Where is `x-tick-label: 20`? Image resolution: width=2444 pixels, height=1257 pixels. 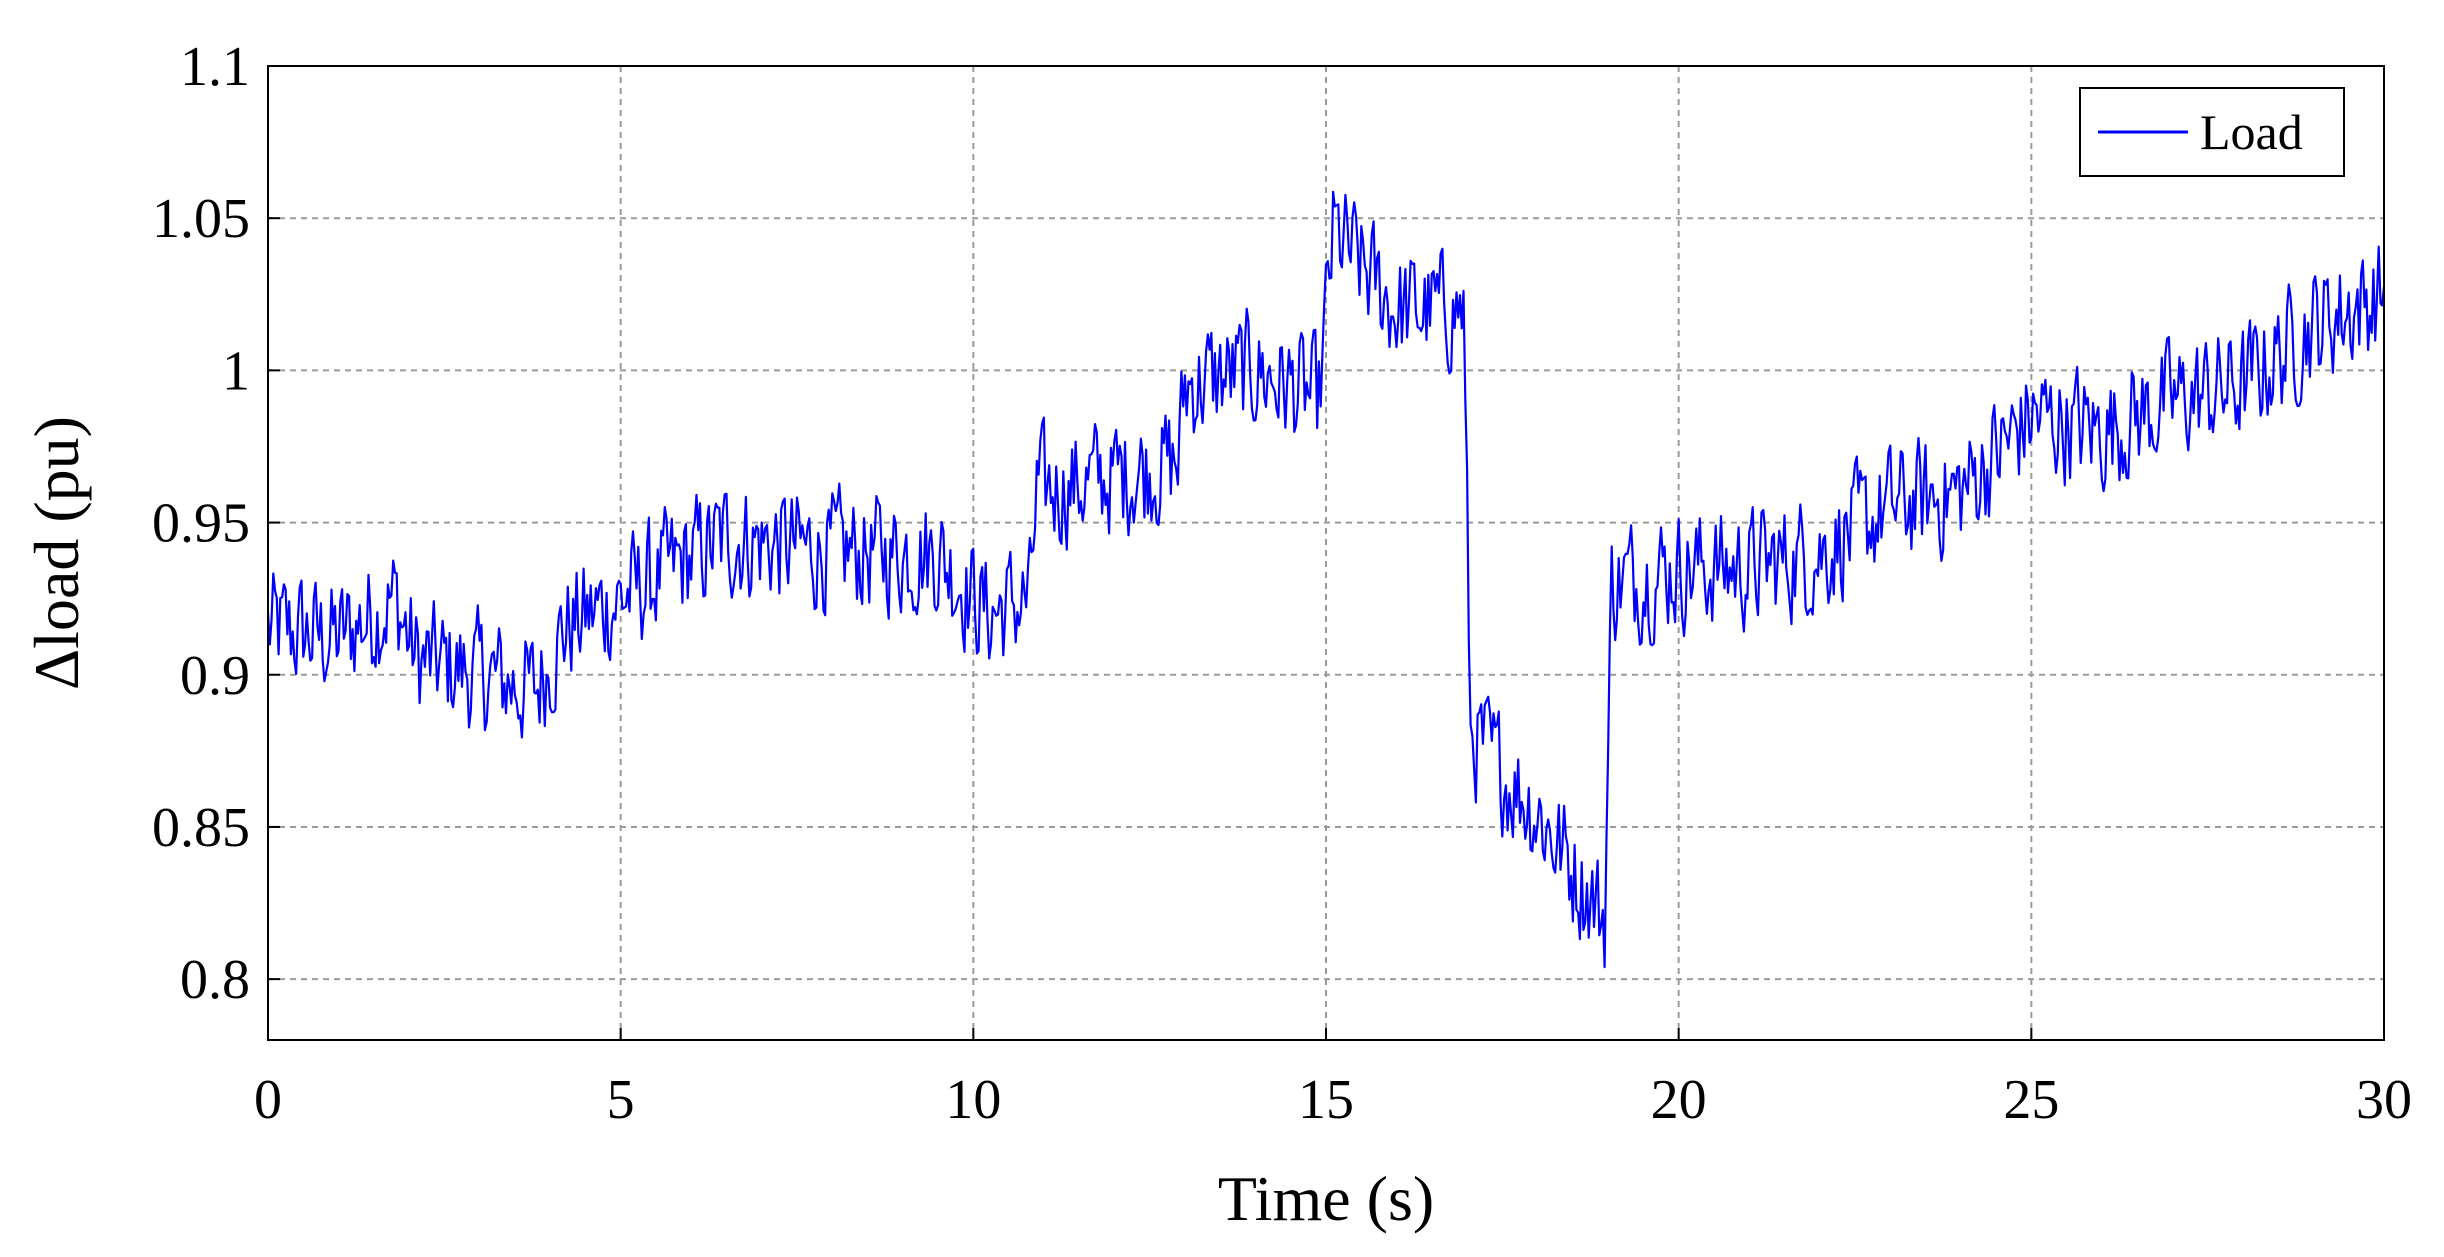
x-tick-label: 20 is located at coordinates (1679, 1100).